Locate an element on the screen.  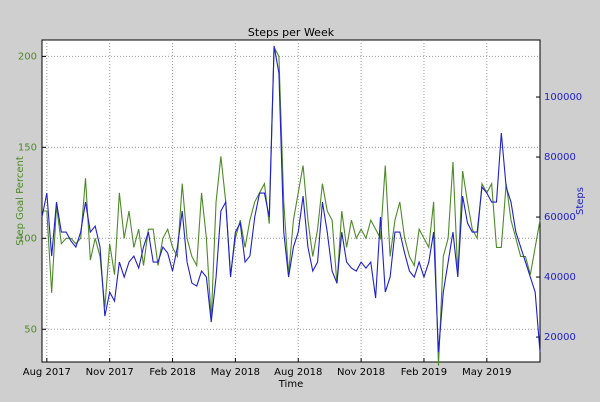
y2-axis-label: Steps is located at coordinates (580, 201).